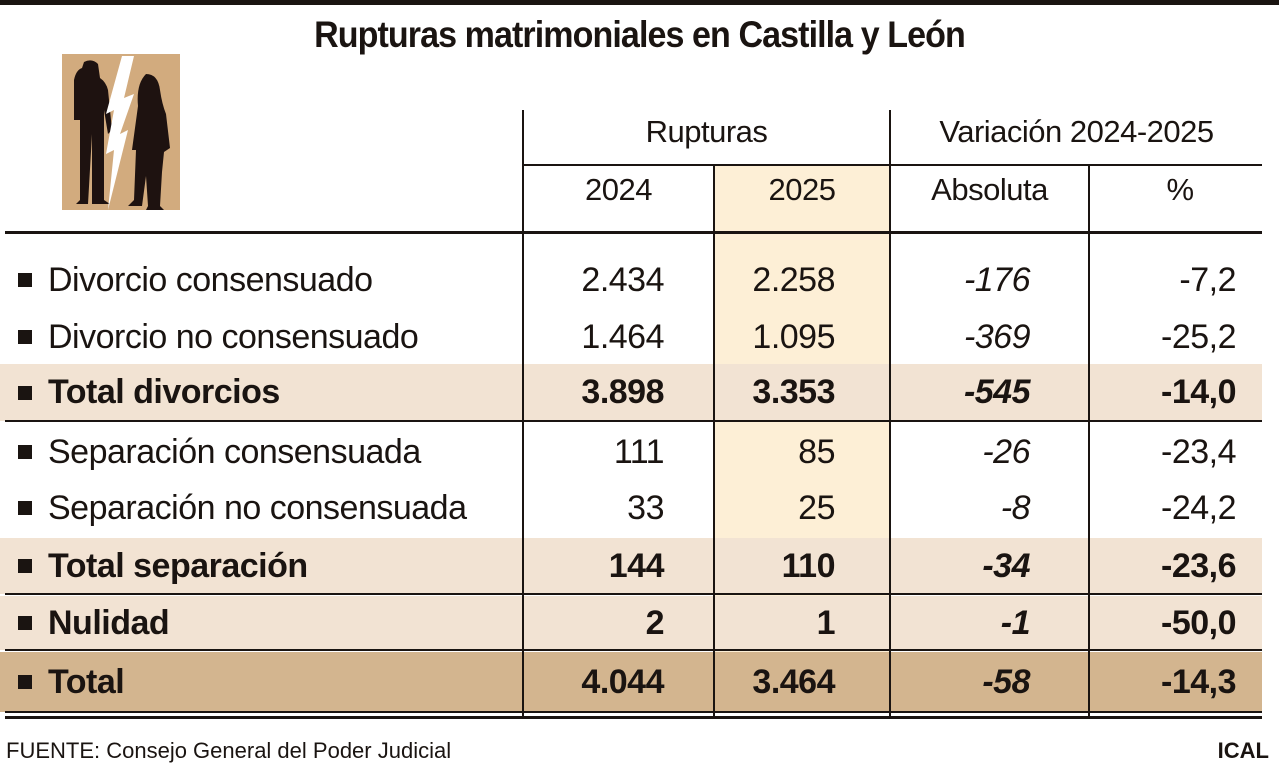  I want to click on table-row: Total 4.044 3.464 -58 -14,3, so click(631, 682).